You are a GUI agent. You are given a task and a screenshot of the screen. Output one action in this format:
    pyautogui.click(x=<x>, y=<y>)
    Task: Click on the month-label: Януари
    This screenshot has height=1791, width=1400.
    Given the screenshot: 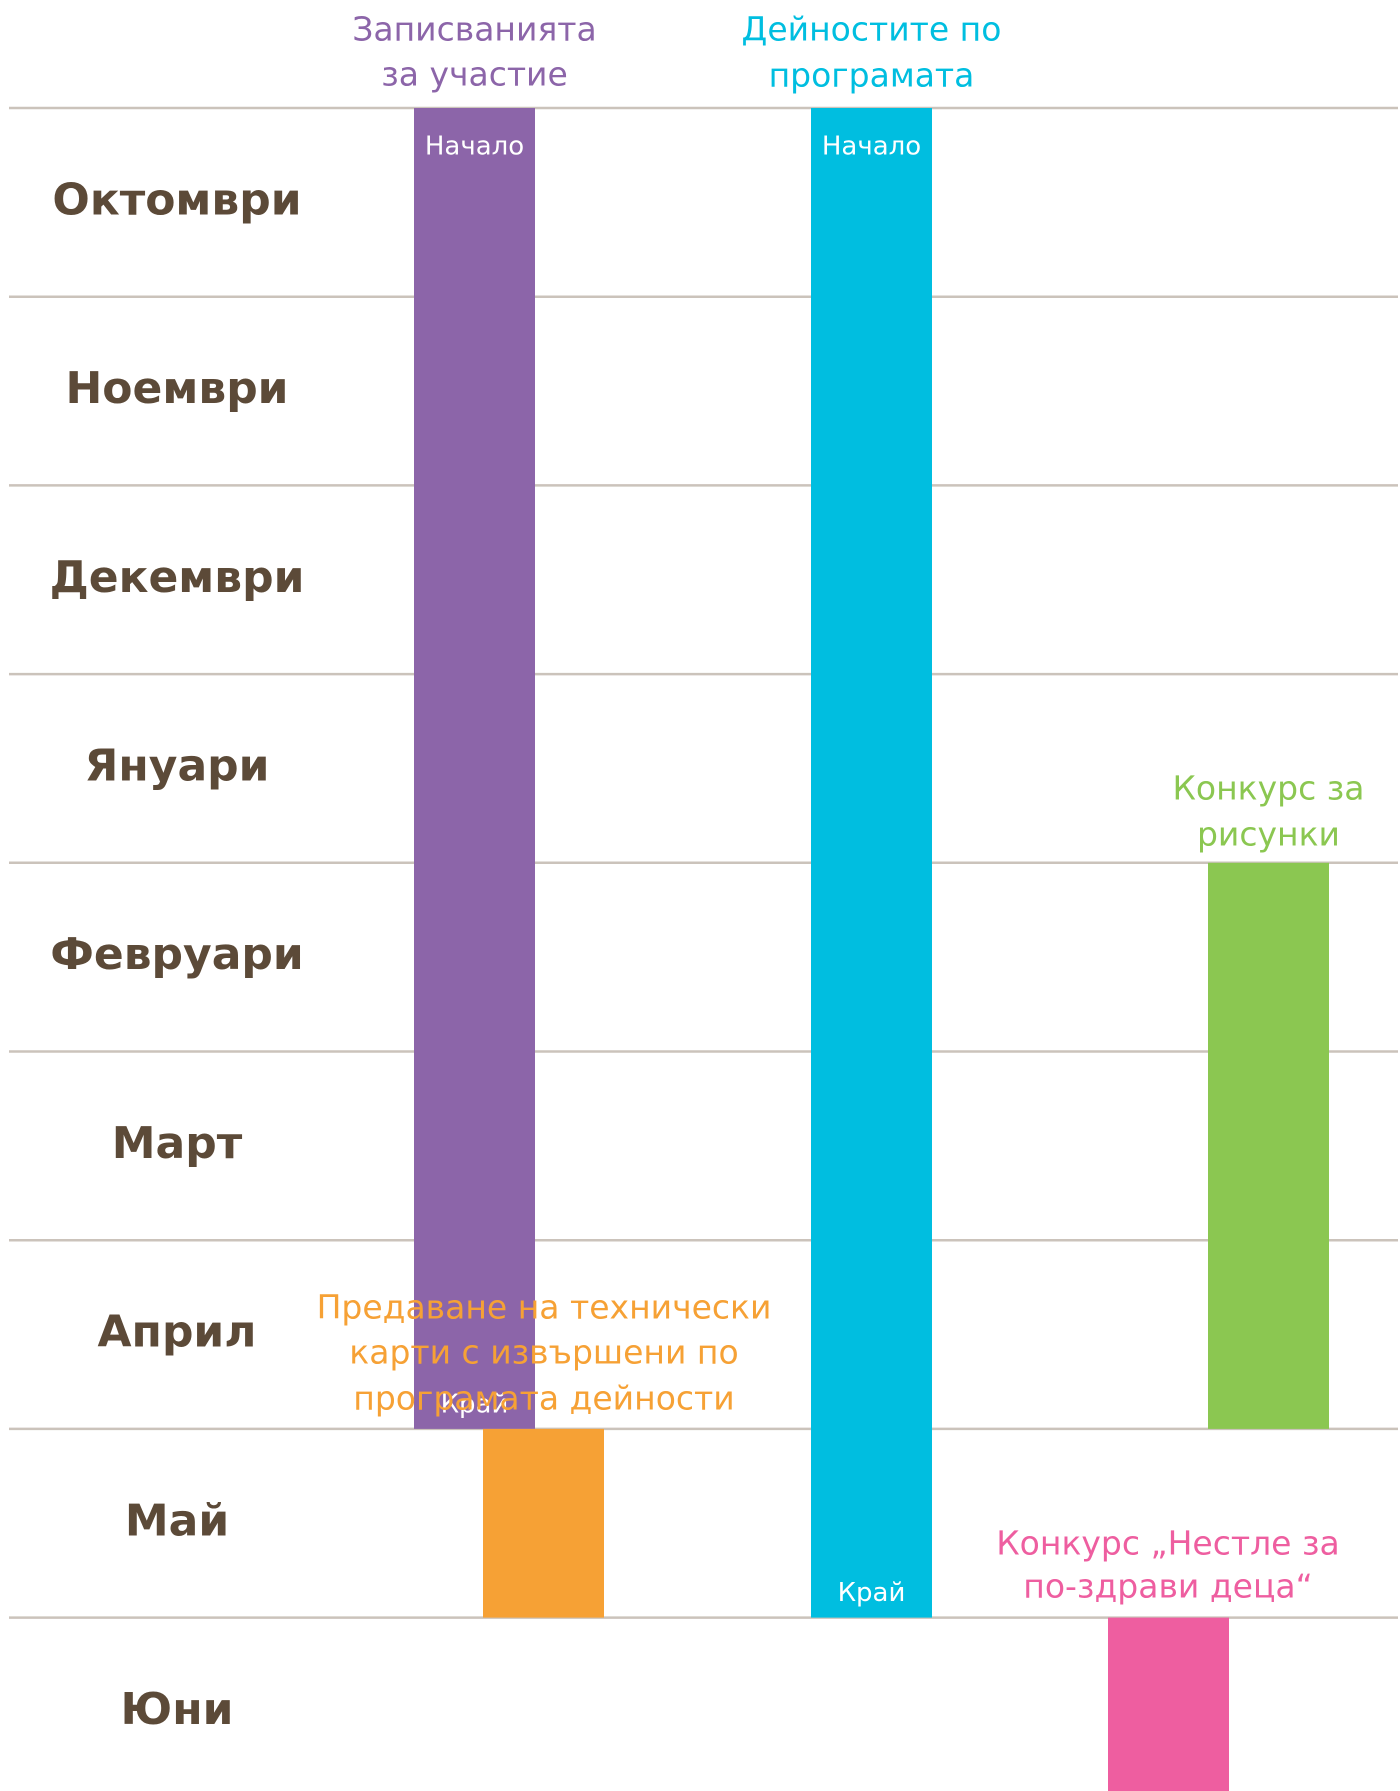 What is the action you would take?
    pyautogui.click(x=177, y=765)
    